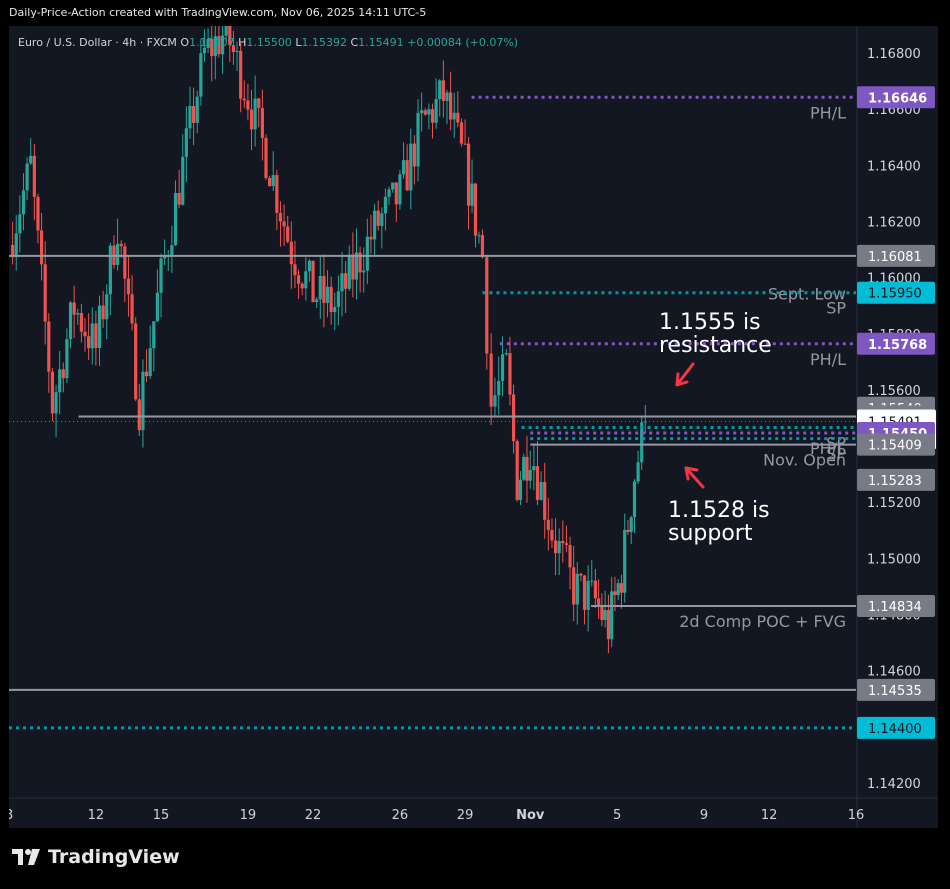  Describe the element at coordinates (896, 727) in the screenshot. I see `price-axis-label: 1.14400` at that location.